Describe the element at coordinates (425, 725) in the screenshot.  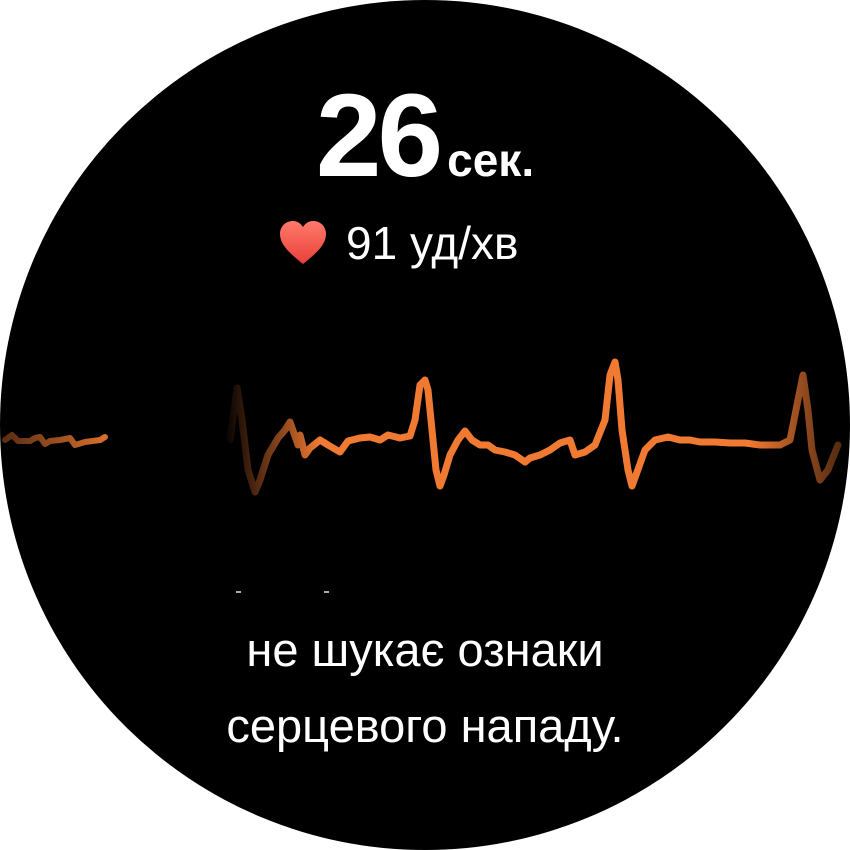
I see `message-line-2: серцевого нападу.` at that location.